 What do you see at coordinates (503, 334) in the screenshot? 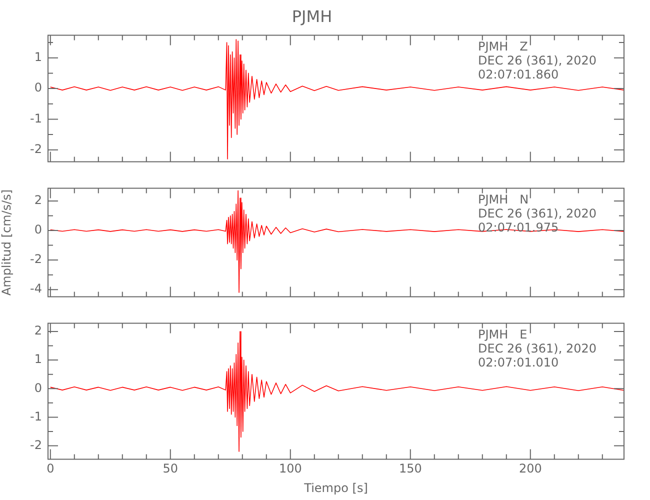
I see `annotation: PJMH E` at bounding box center [503, 334].